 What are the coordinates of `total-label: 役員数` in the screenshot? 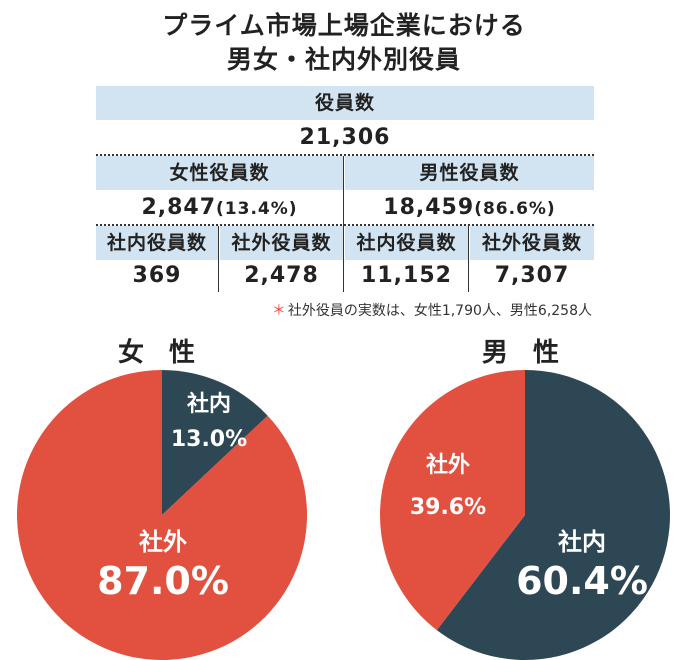 It's located at (345, 103).